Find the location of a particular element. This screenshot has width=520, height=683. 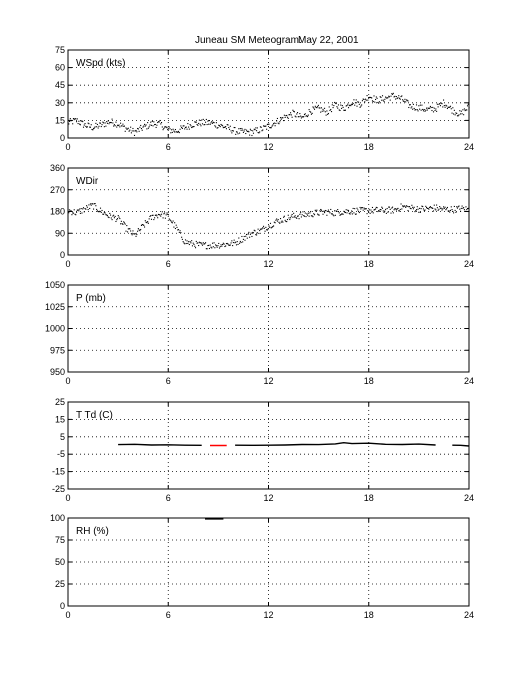

panel-2: 950 975 1000 1025 1050 0 6 12 18 24 P (mb) is located at coordinates (259, 333).